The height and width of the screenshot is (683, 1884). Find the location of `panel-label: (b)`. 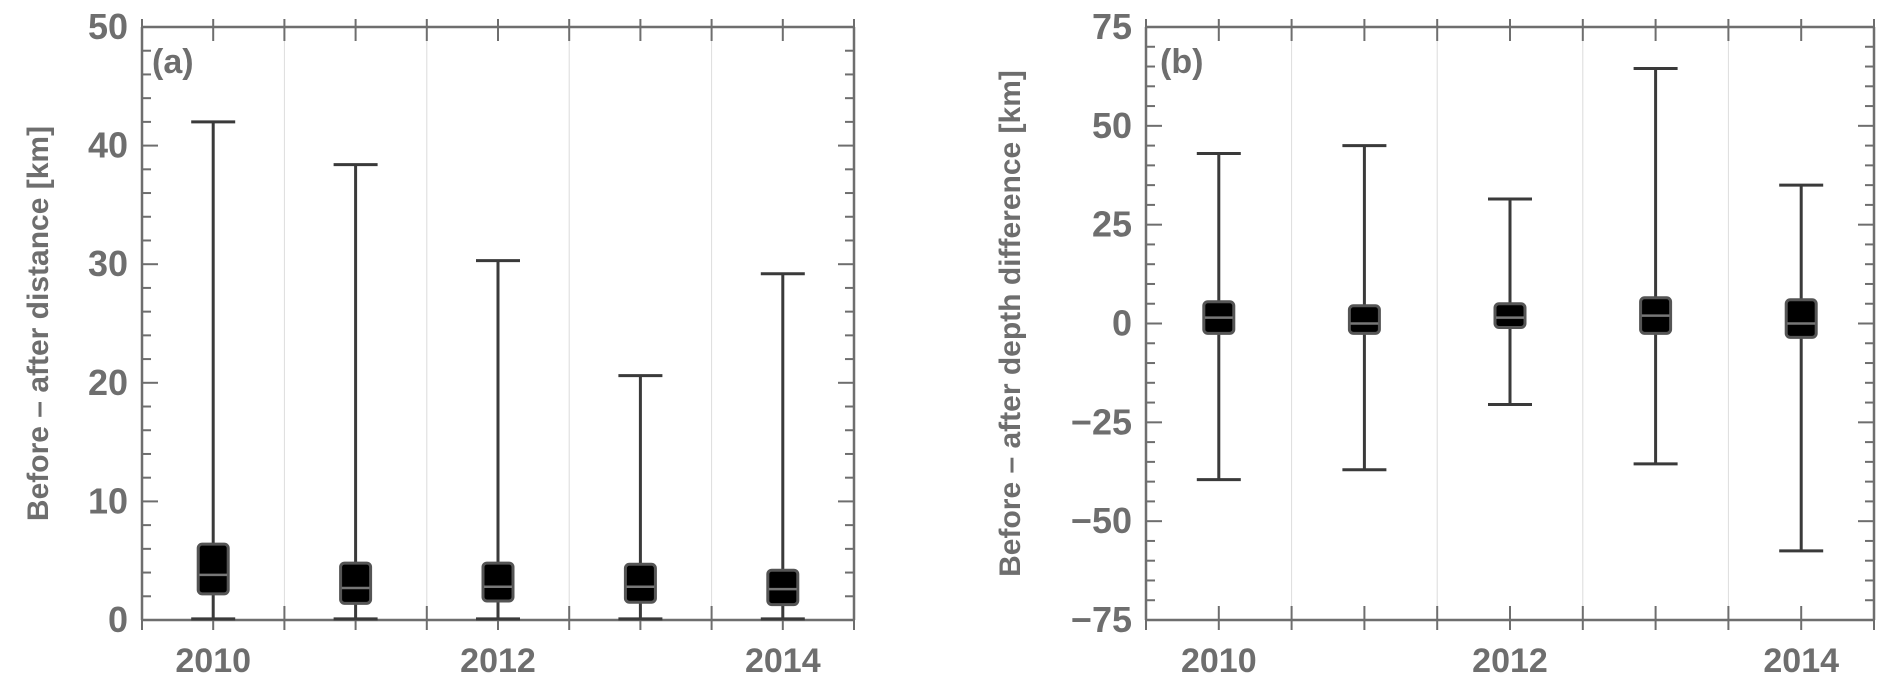

panel-label: (b) is located at coordinates (1181, 62).